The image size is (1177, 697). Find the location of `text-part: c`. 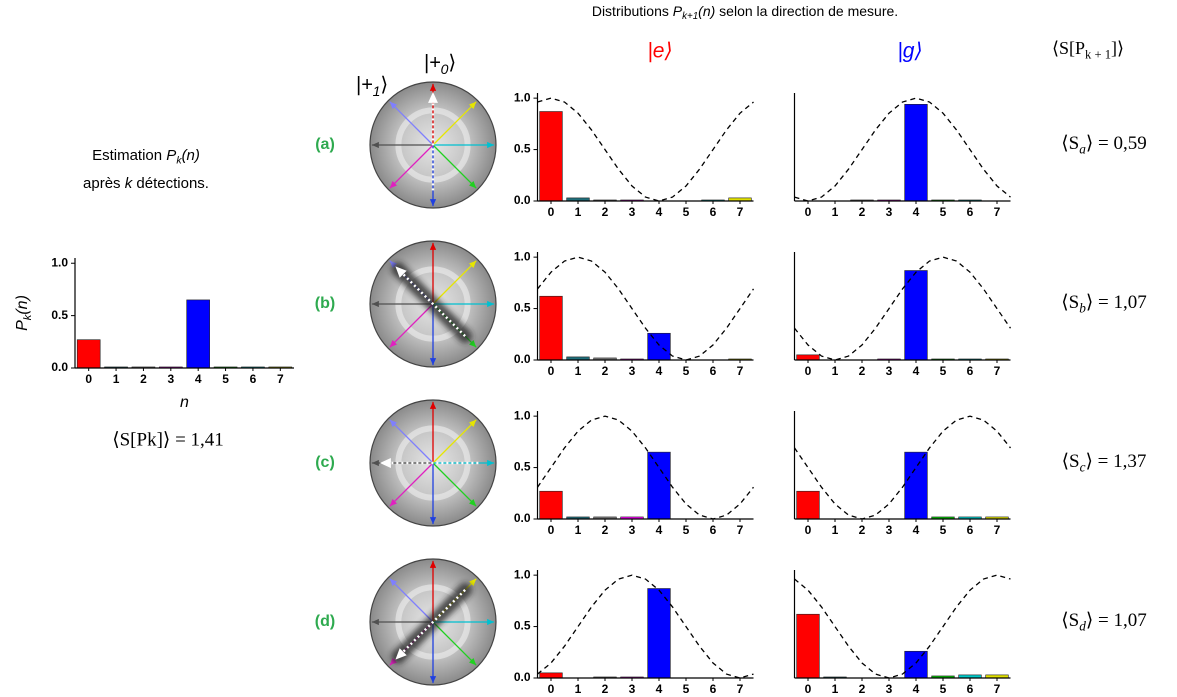

text-part: c is located at coordinates (1083, 467).